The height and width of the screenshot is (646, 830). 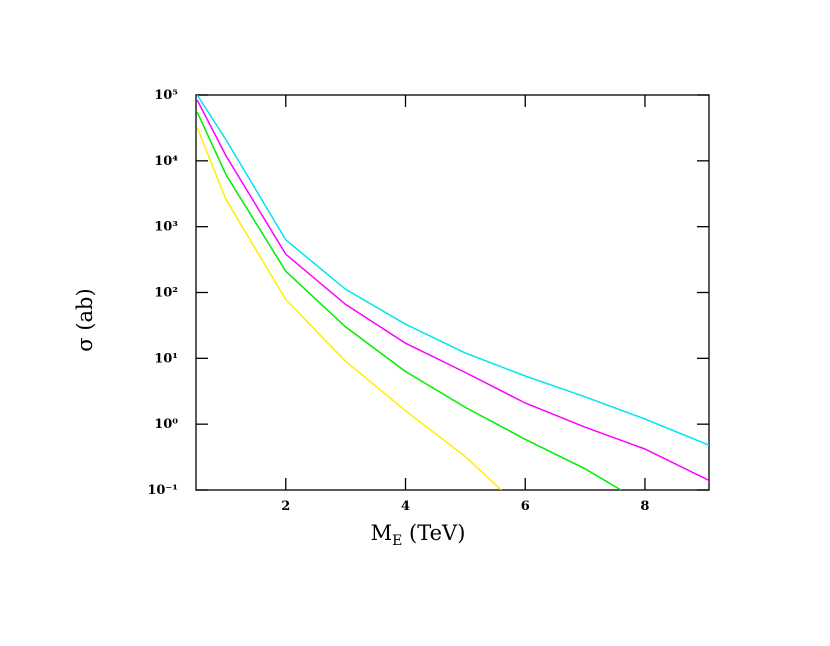 What do you see at coordinates (405, 506) in the screenshot?
I see `x-tick-label: 4` at bounding box center [405, 506].